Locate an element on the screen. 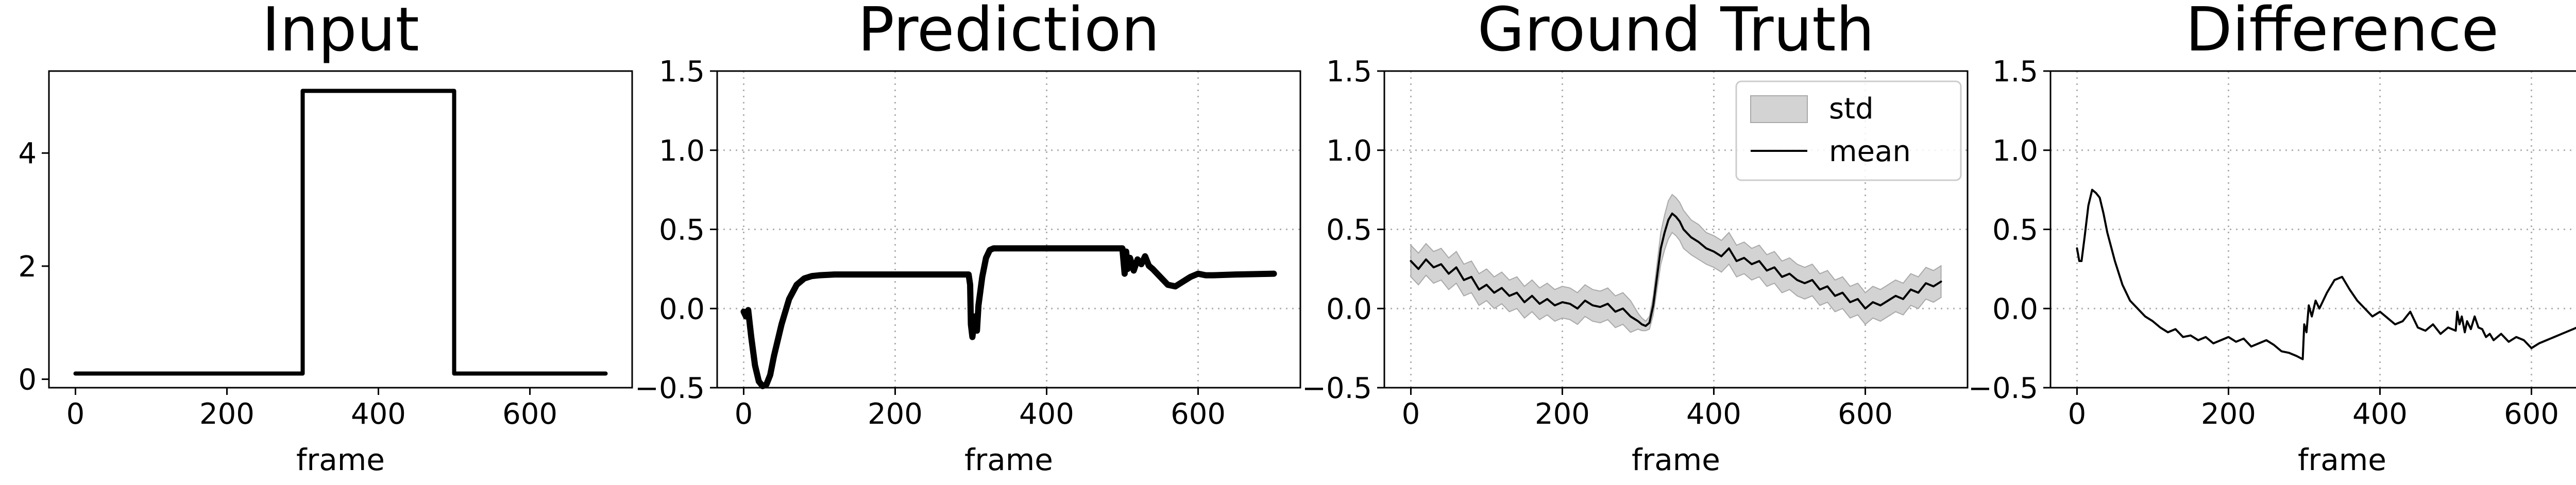 Image resolution: width=2576 pixels, height=485 pixels. panel-title: Input is located at coordinates (340, 32).